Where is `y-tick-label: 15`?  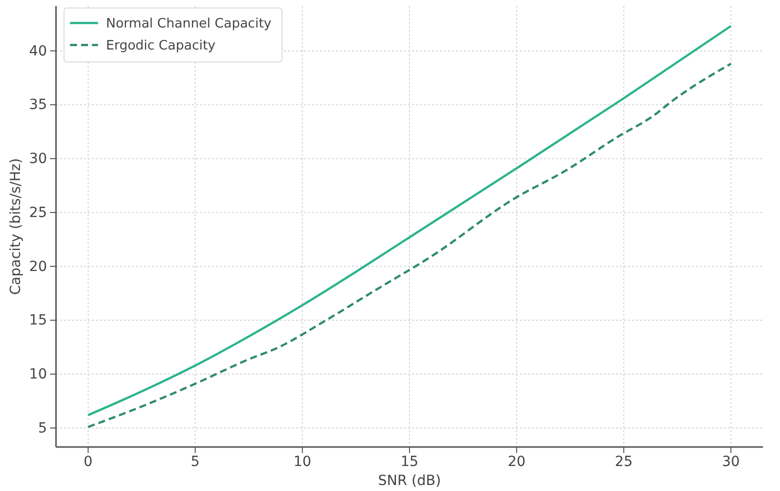
y-tick-label: 15 is located at coordinates (38, 320).